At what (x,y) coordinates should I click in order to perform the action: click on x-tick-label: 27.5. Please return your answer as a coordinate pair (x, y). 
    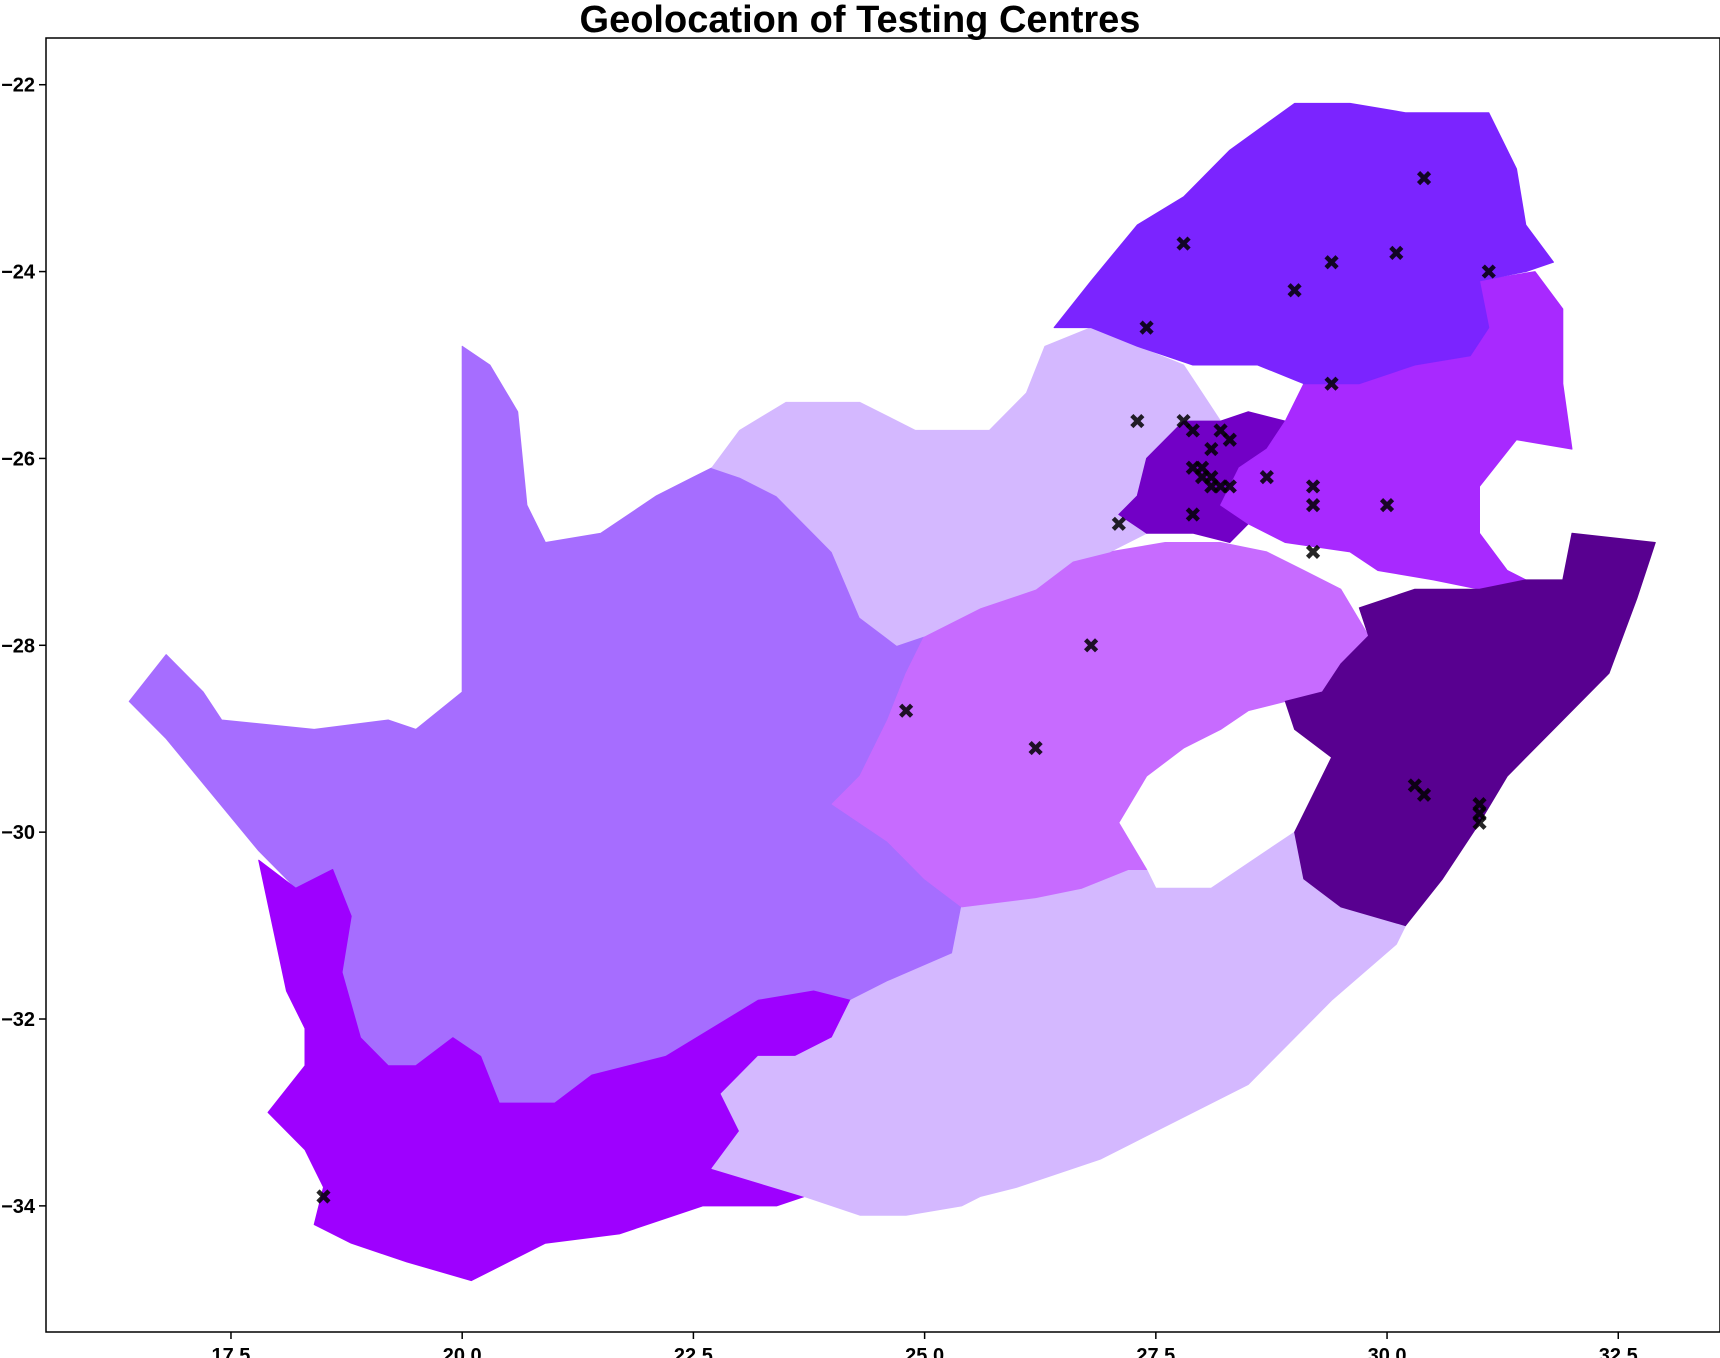
    Looking at the image, I should click on (1155, 1351).